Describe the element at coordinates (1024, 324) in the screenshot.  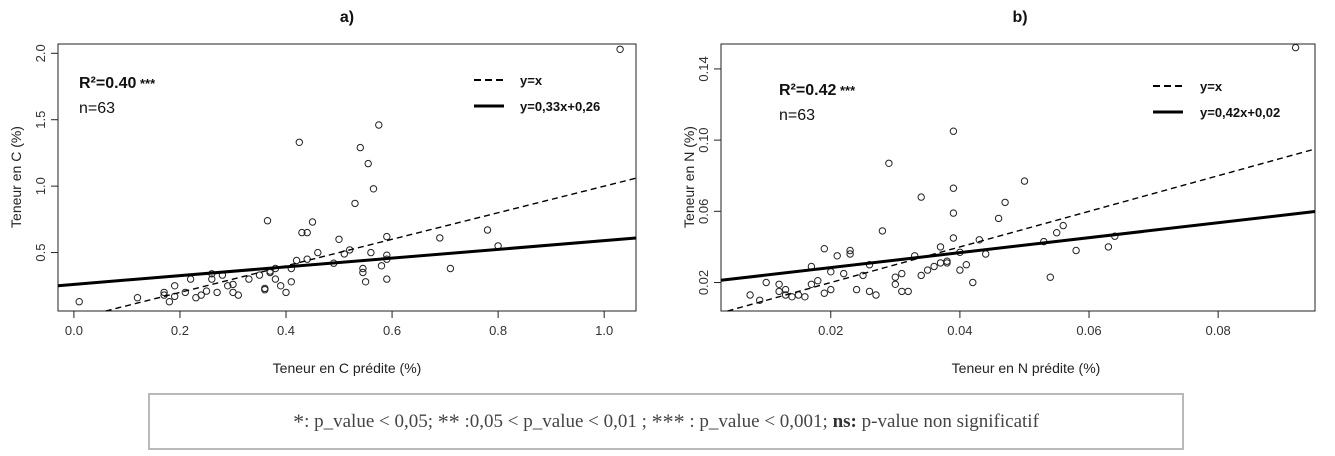
I see `panel-b-x-ticks: 0.02 0.04 0.06 0.08` at that location.